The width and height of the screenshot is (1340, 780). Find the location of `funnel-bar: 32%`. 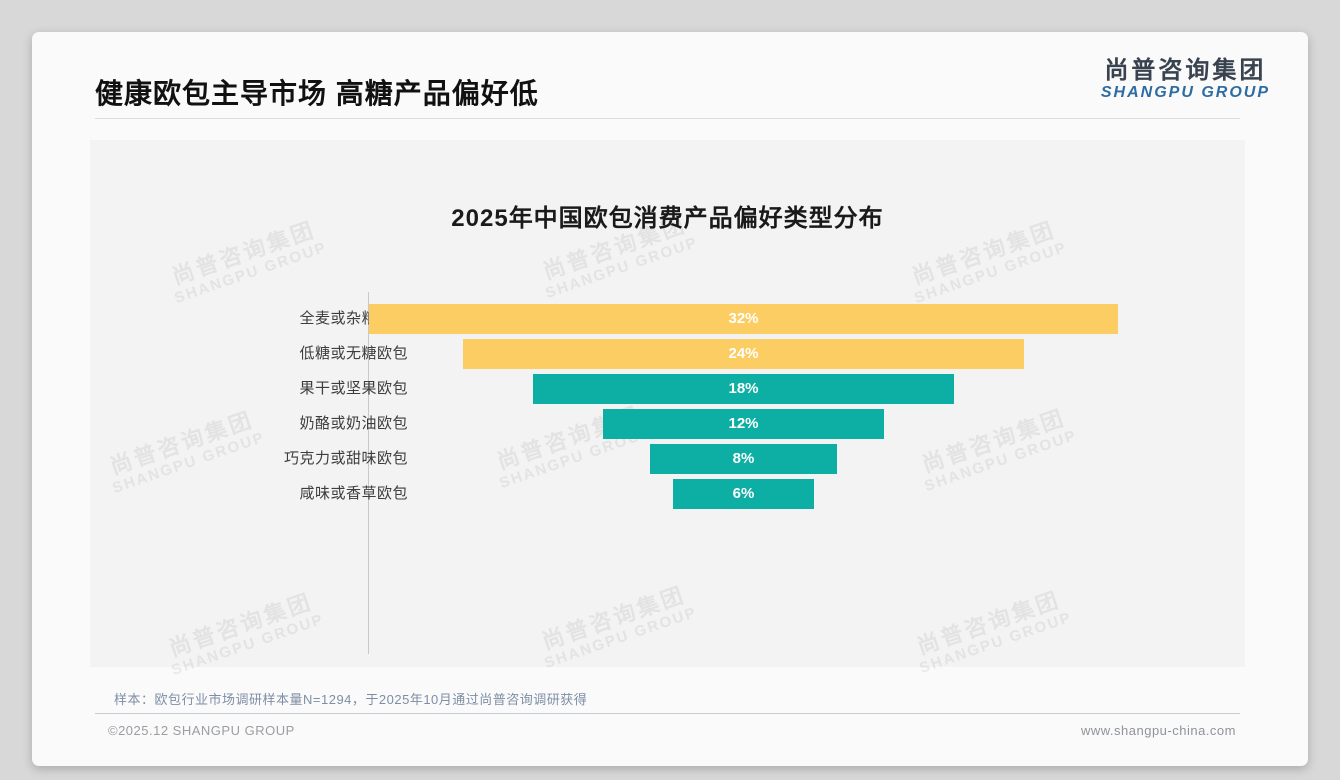

funnel-bar: 32% is located at coordinates (743, 319).